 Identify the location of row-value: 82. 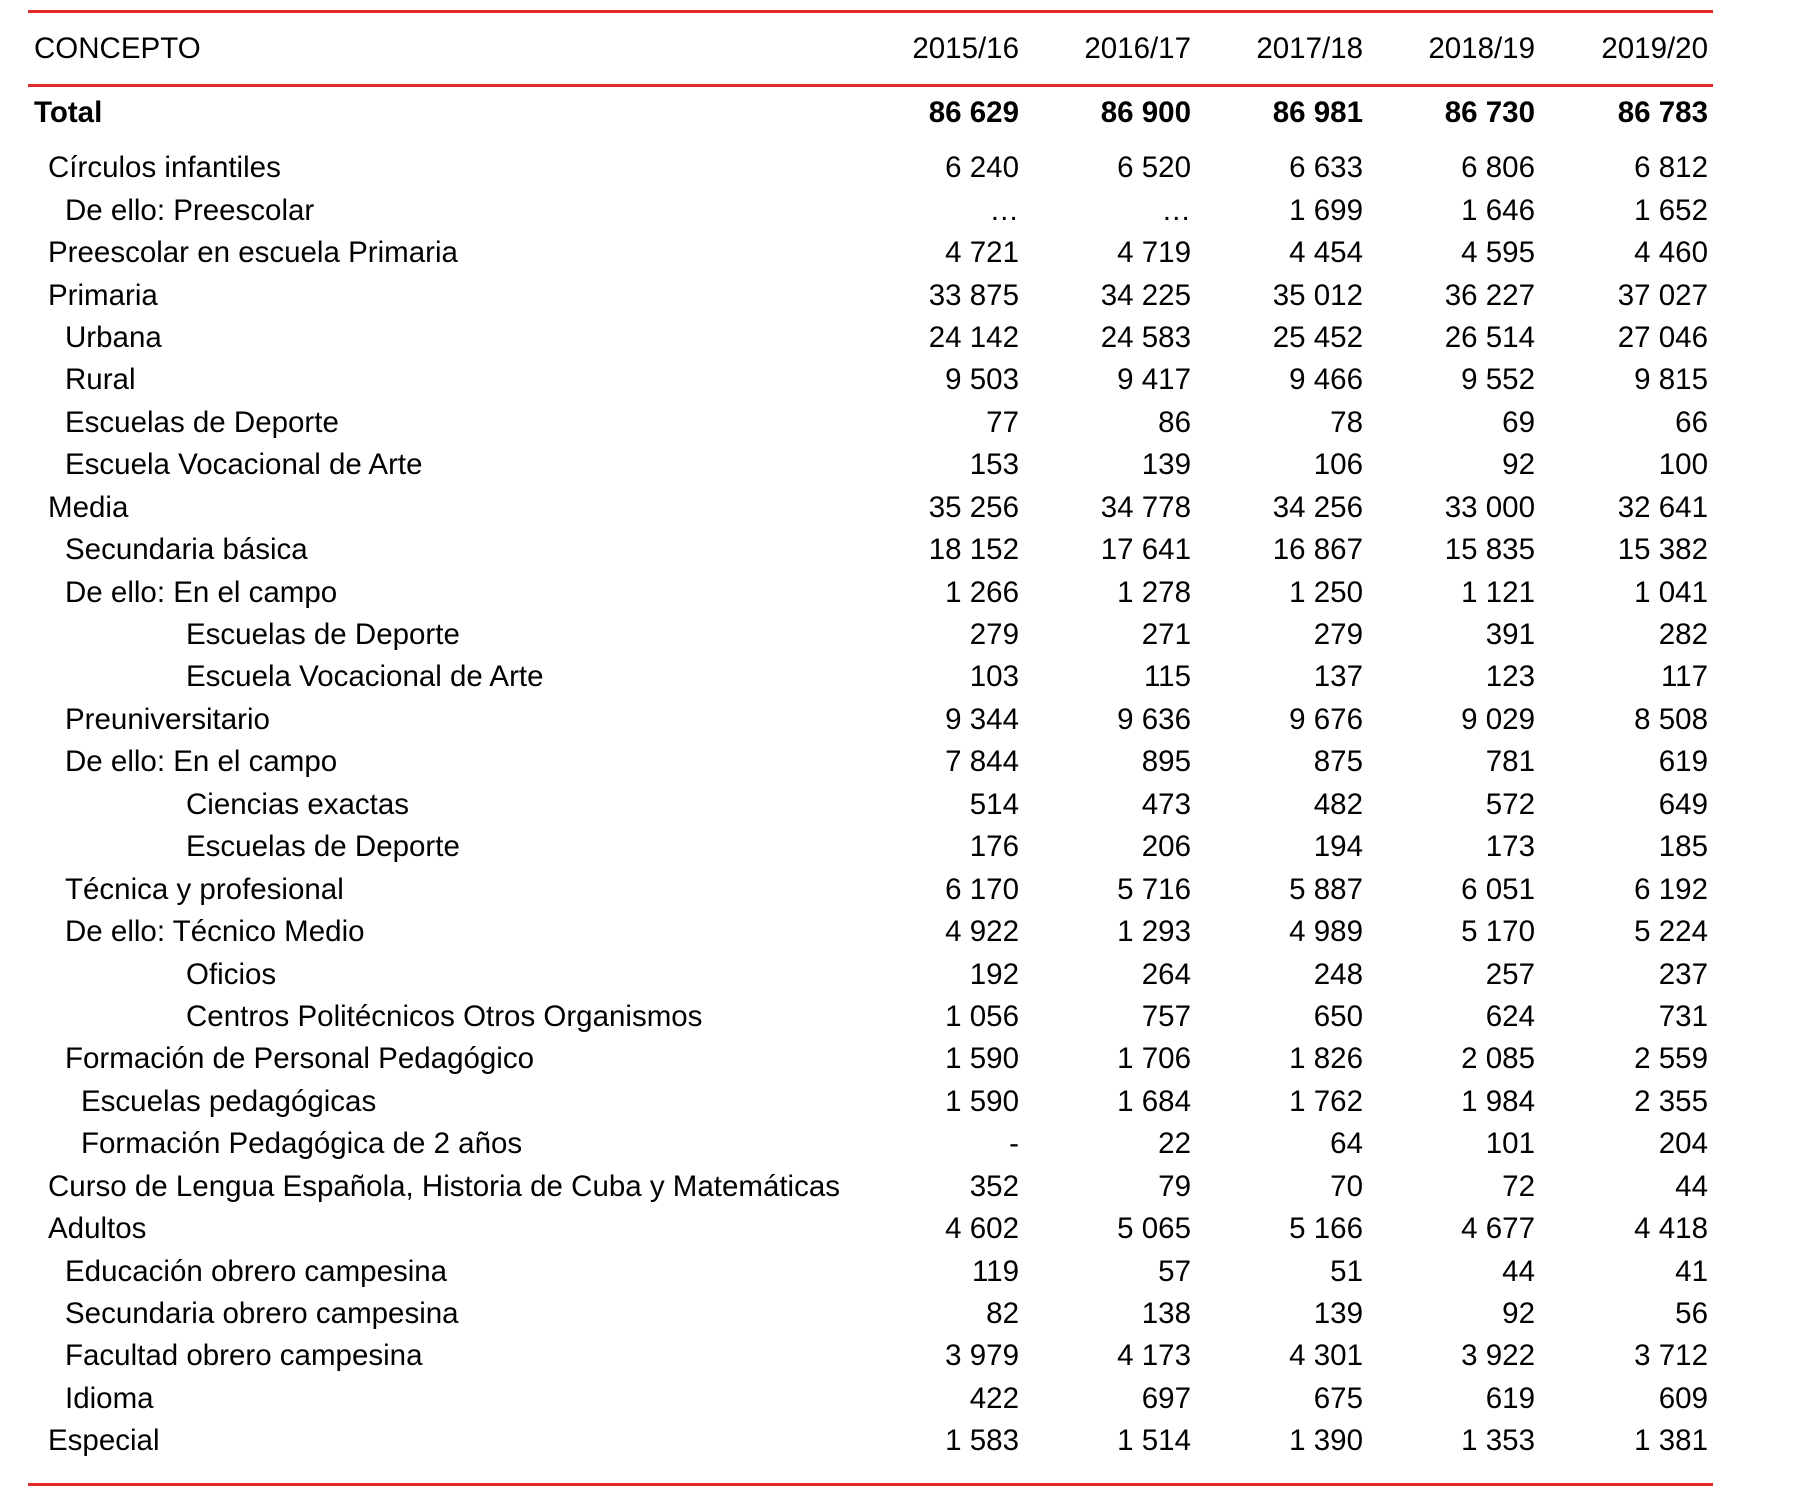
(1002, 1314).